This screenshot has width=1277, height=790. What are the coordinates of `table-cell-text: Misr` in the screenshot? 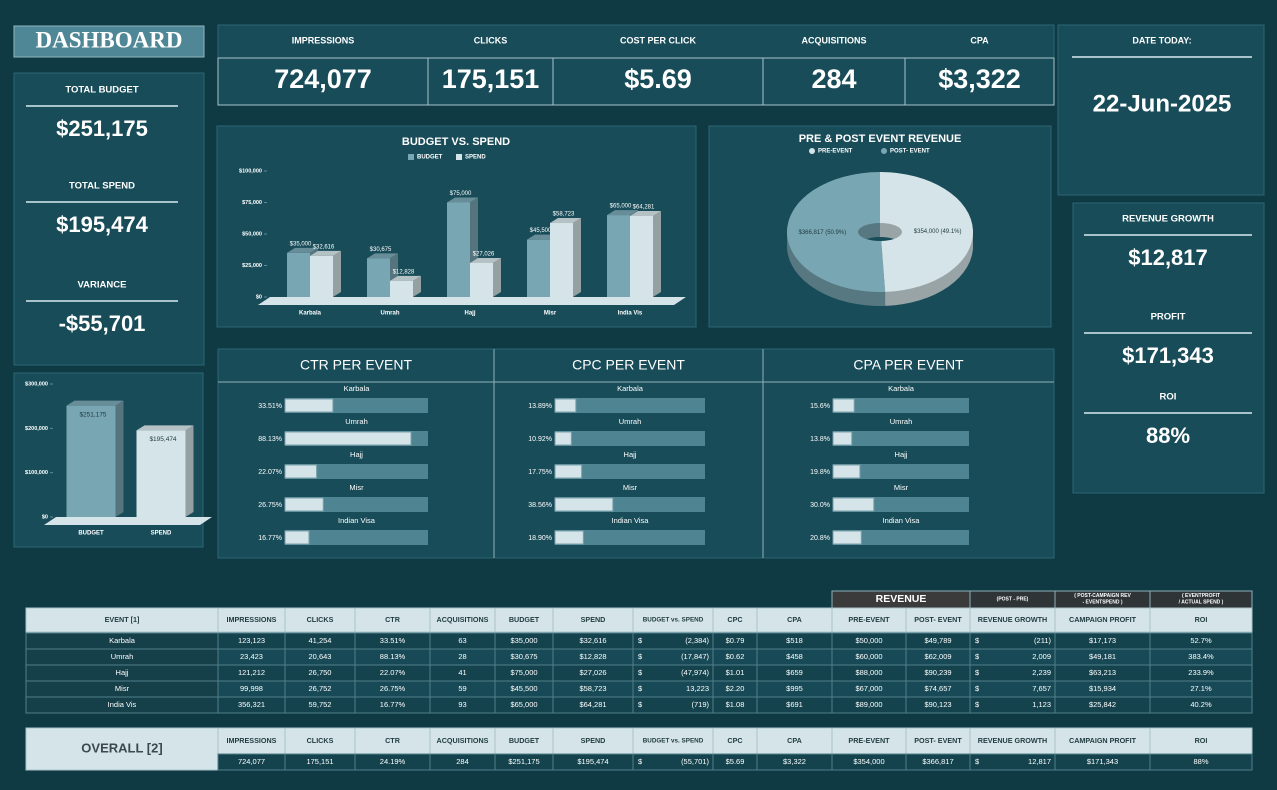 It's located at (122, 688).